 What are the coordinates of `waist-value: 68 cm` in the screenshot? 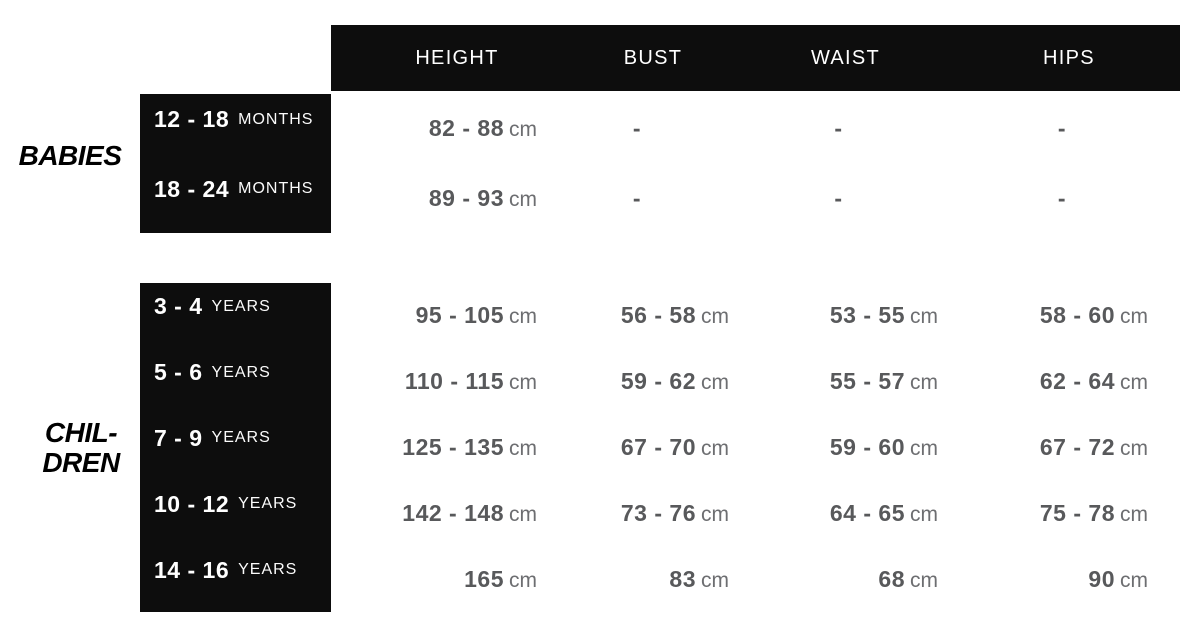 It's located at (908, 578).